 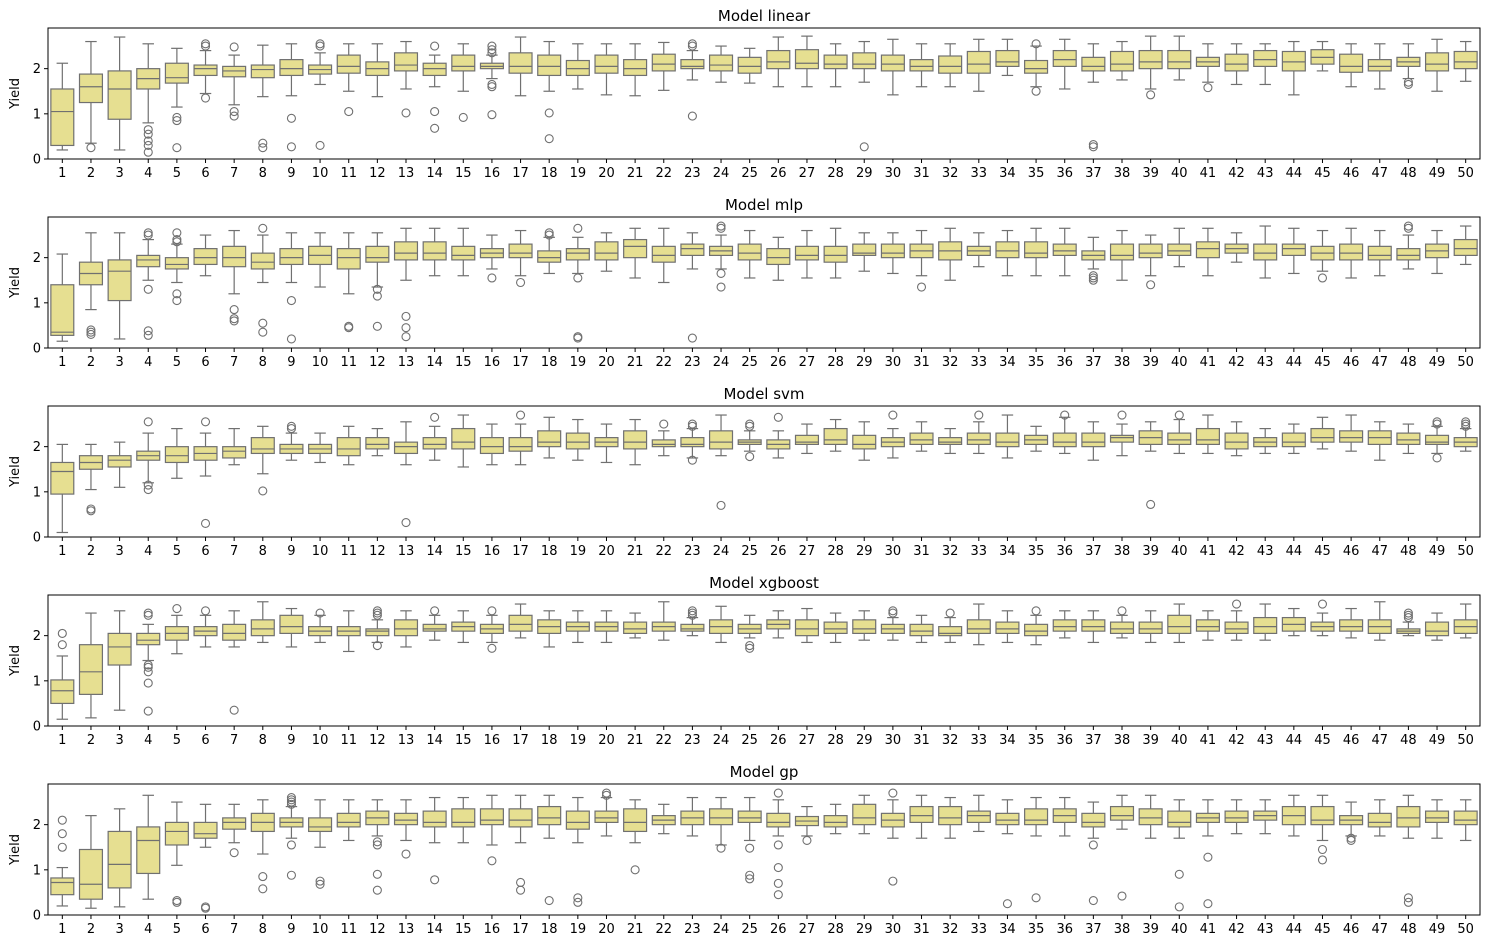 What do you see at coordinates (1208, 173) in the screenshot?
I see `x-tick-label: 41` at bounding box center [1208, 173].